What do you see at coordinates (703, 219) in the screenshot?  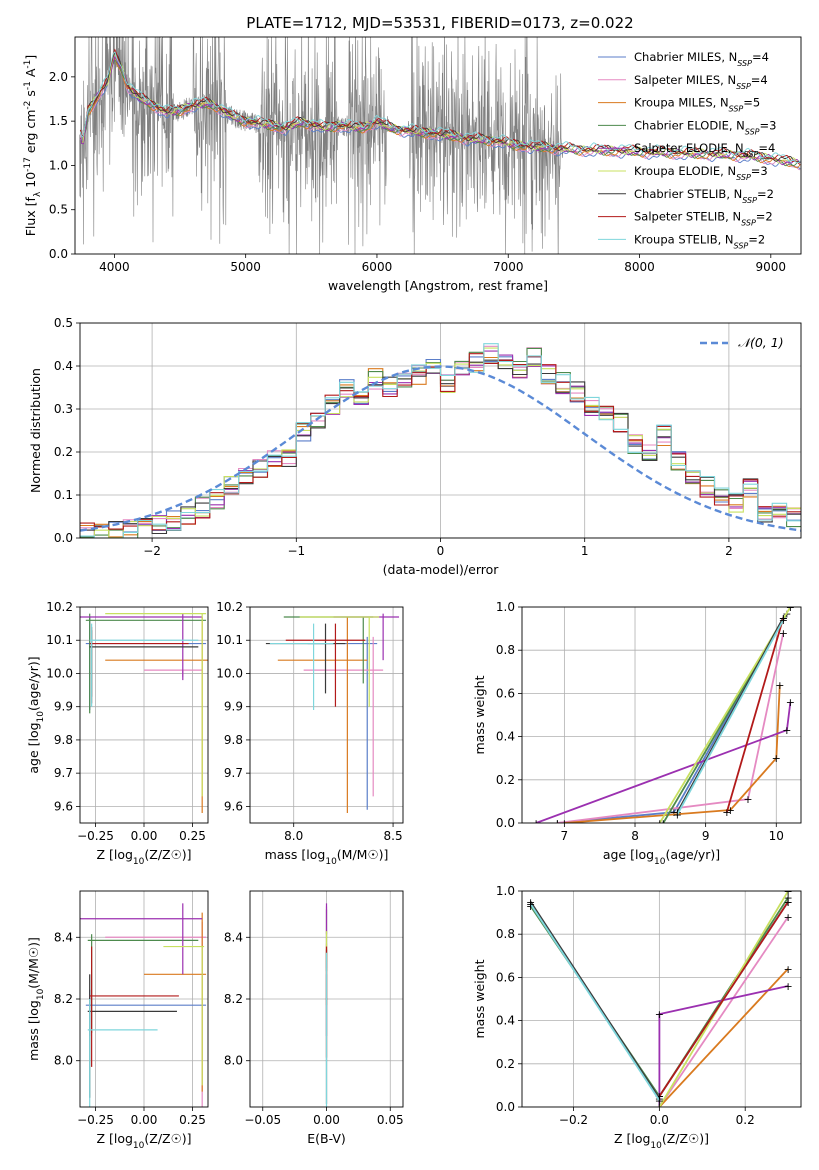 I see `legend-label: Salpeter STELIB, NSSP=2` at bounding box center [703, 219].